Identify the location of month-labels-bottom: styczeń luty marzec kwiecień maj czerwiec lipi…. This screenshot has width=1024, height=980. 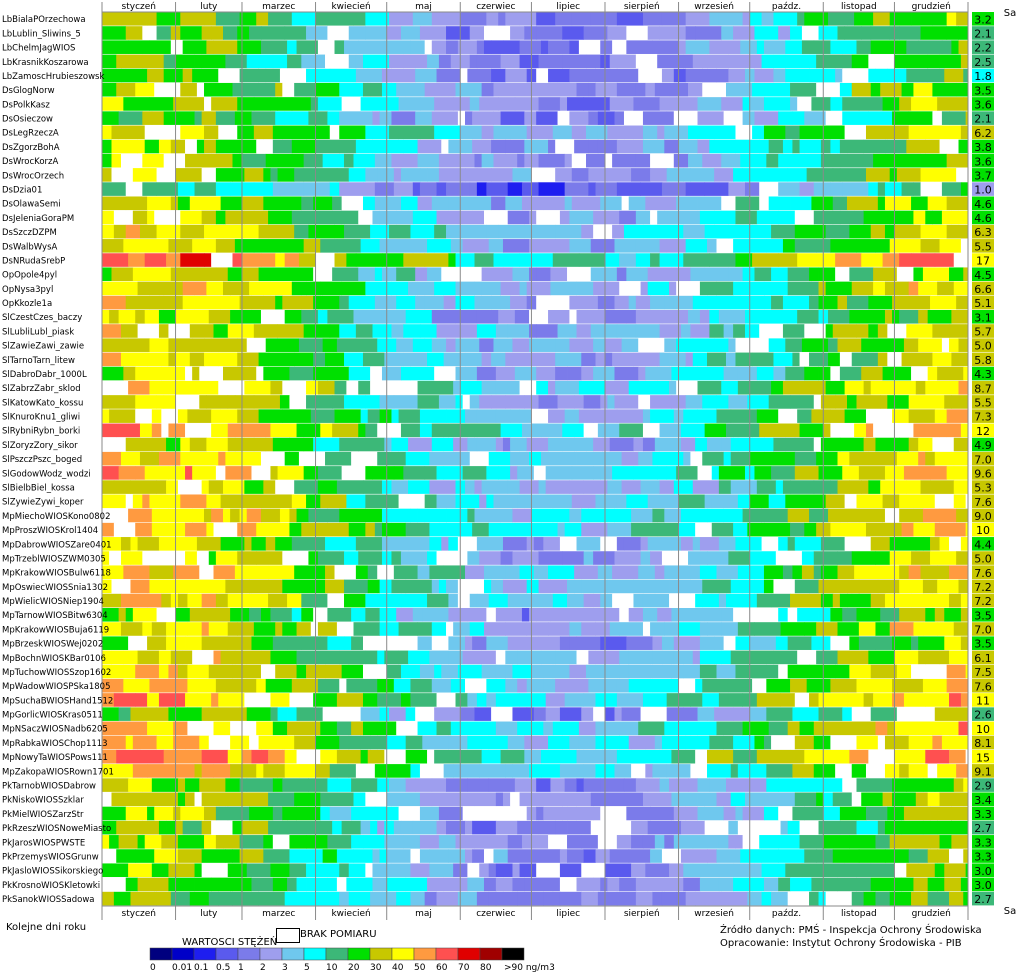
(536, 914).